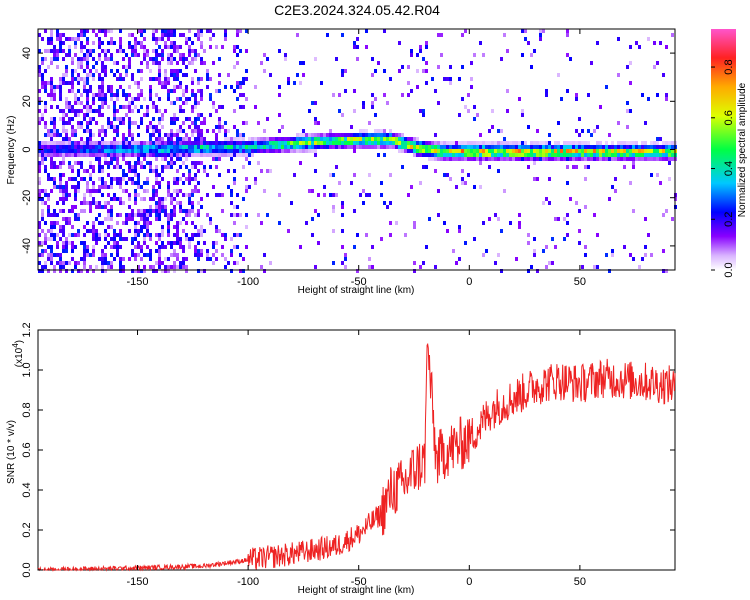  What do you see at coordinates (138, 582) in the screenshot?
I see `x-tick-label: -150` at bounding box center [138, 582].